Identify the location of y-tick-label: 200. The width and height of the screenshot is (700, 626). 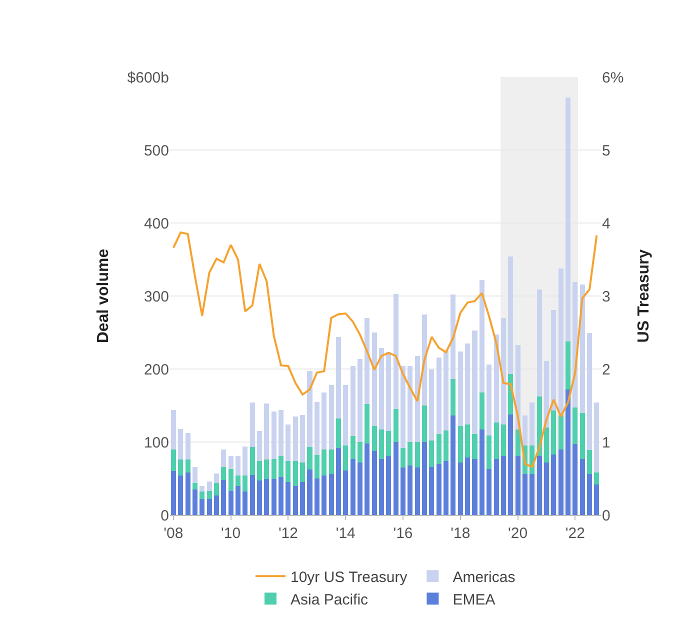
(156, 369).